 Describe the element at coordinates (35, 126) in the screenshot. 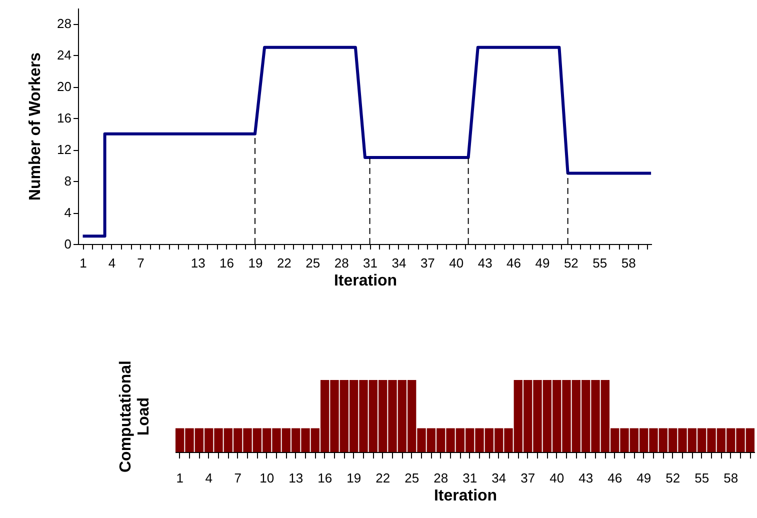

I see `y-axis-title: Number of Workers` at that location.